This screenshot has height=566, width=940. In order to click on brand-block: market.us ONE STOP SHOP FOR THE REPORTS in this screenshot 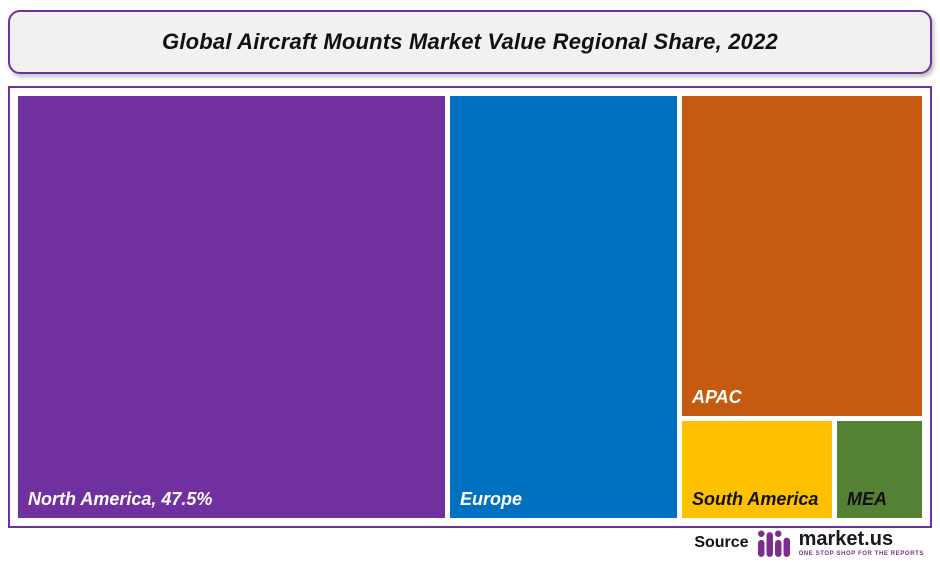, I will do `click(861, 543)`.